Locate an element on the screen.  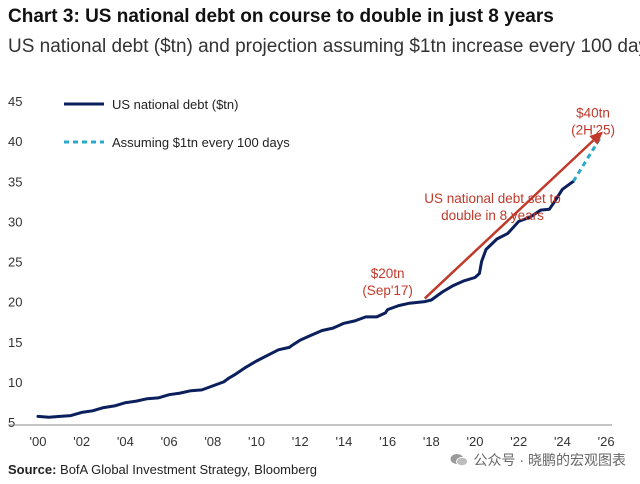
y-tick-label: 40 is located at coordinates (15, 141).